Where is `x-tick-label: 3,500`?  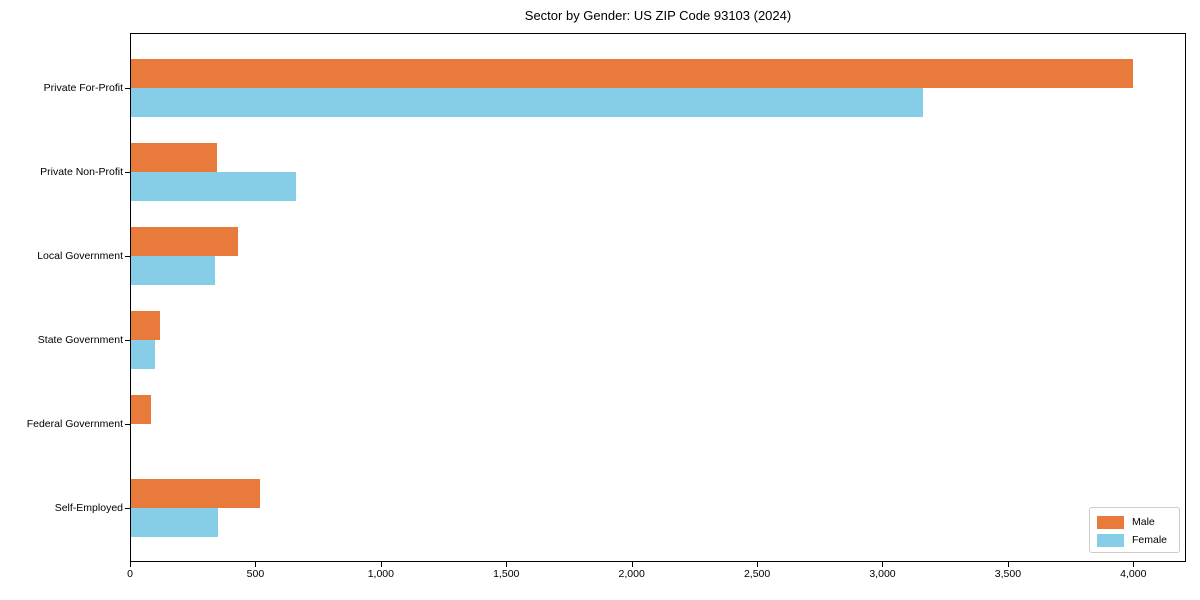
x-tick-label: 3,500 is located at coordinates (1008, 574).